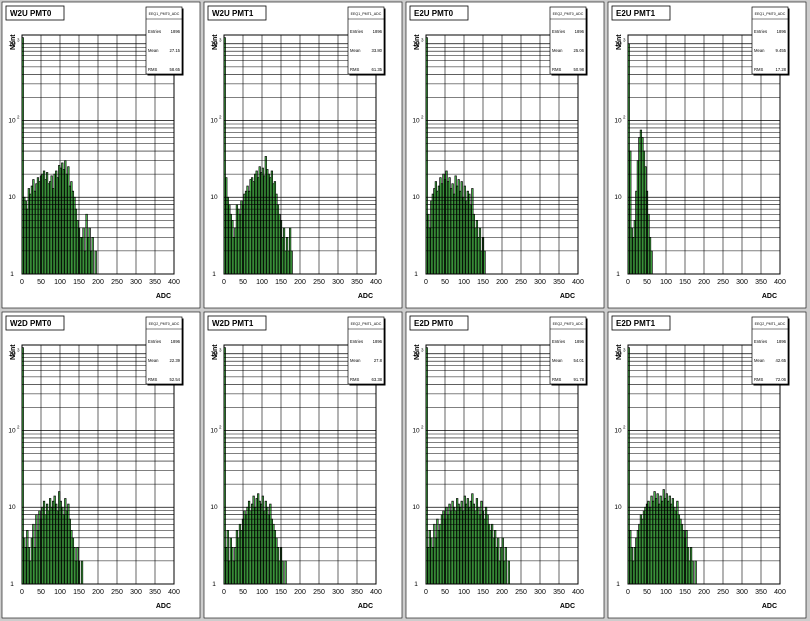  What do you see at coordinates (233, 13) in the screenshot?
I see `chart-title: W2U PMT1` at bounding box center [233, 13].